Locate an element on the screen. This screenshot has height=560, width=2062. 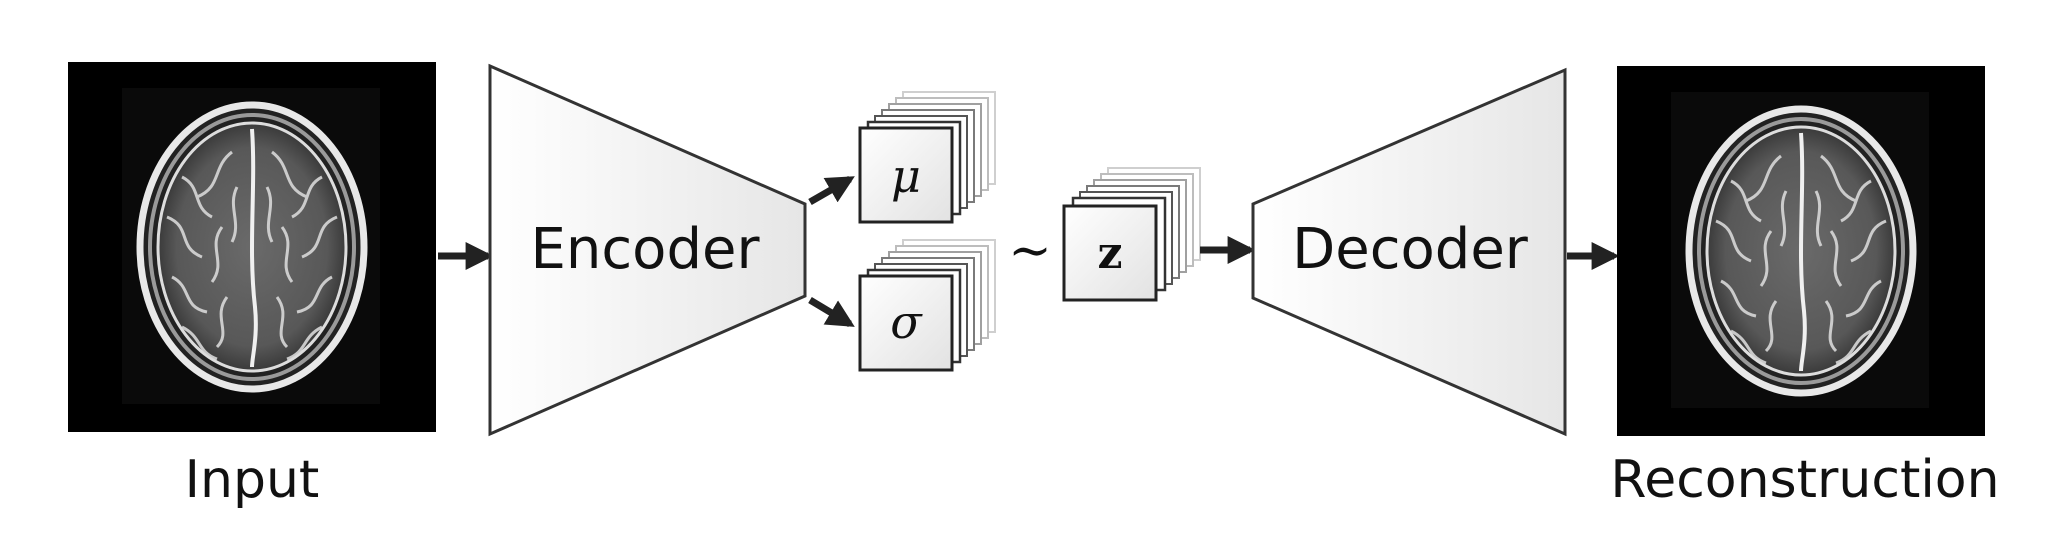
output-caption: Reconstruction is located at coordinates (1804, 480).